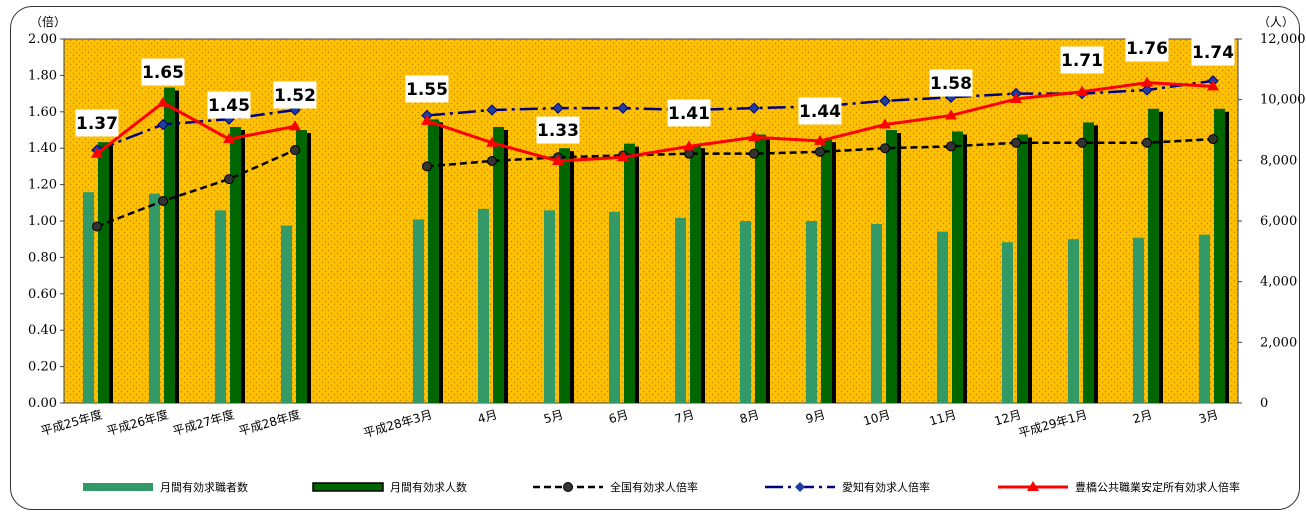 This screenshot has width=1306, height=515. What do you see at coordinates (553, 416) in the screenshot?
I see `category-label: 5月` at bounding box center [553, 416].